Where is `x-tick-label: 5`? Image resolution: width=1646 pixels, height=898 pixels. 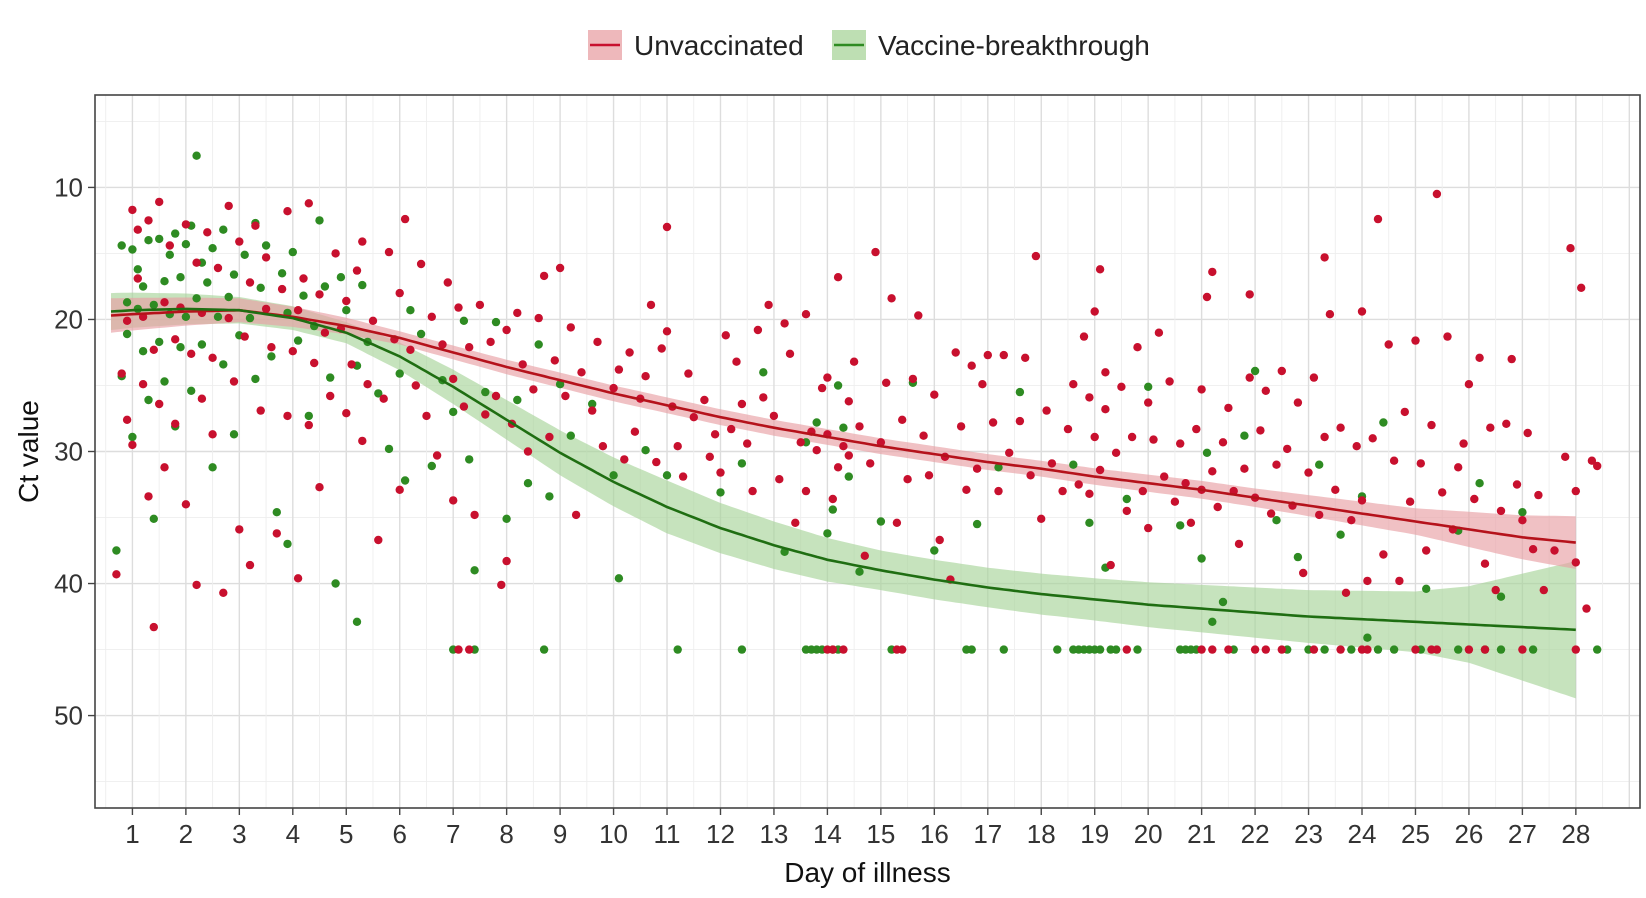
x-tick-label: 5 is located at coordinates (346, 834).